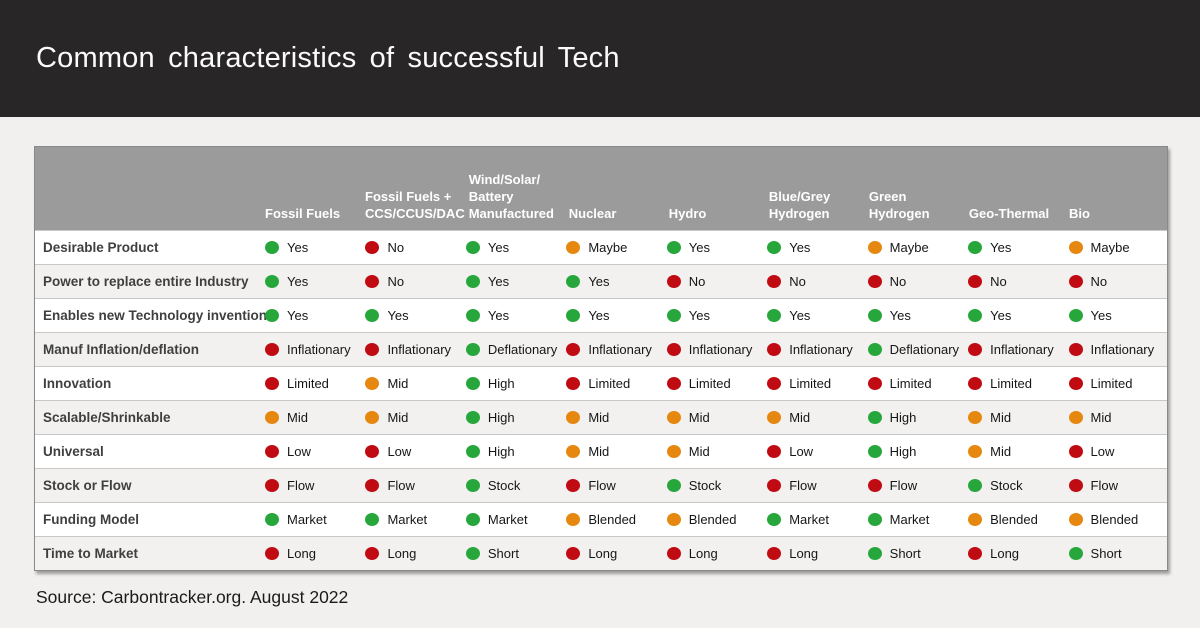 The height and width of the screenshot is (628, 1200). Describe the element at coordinates (899, 204) in the screenshot. I see `column-header: Green Hydrogen` at that location.